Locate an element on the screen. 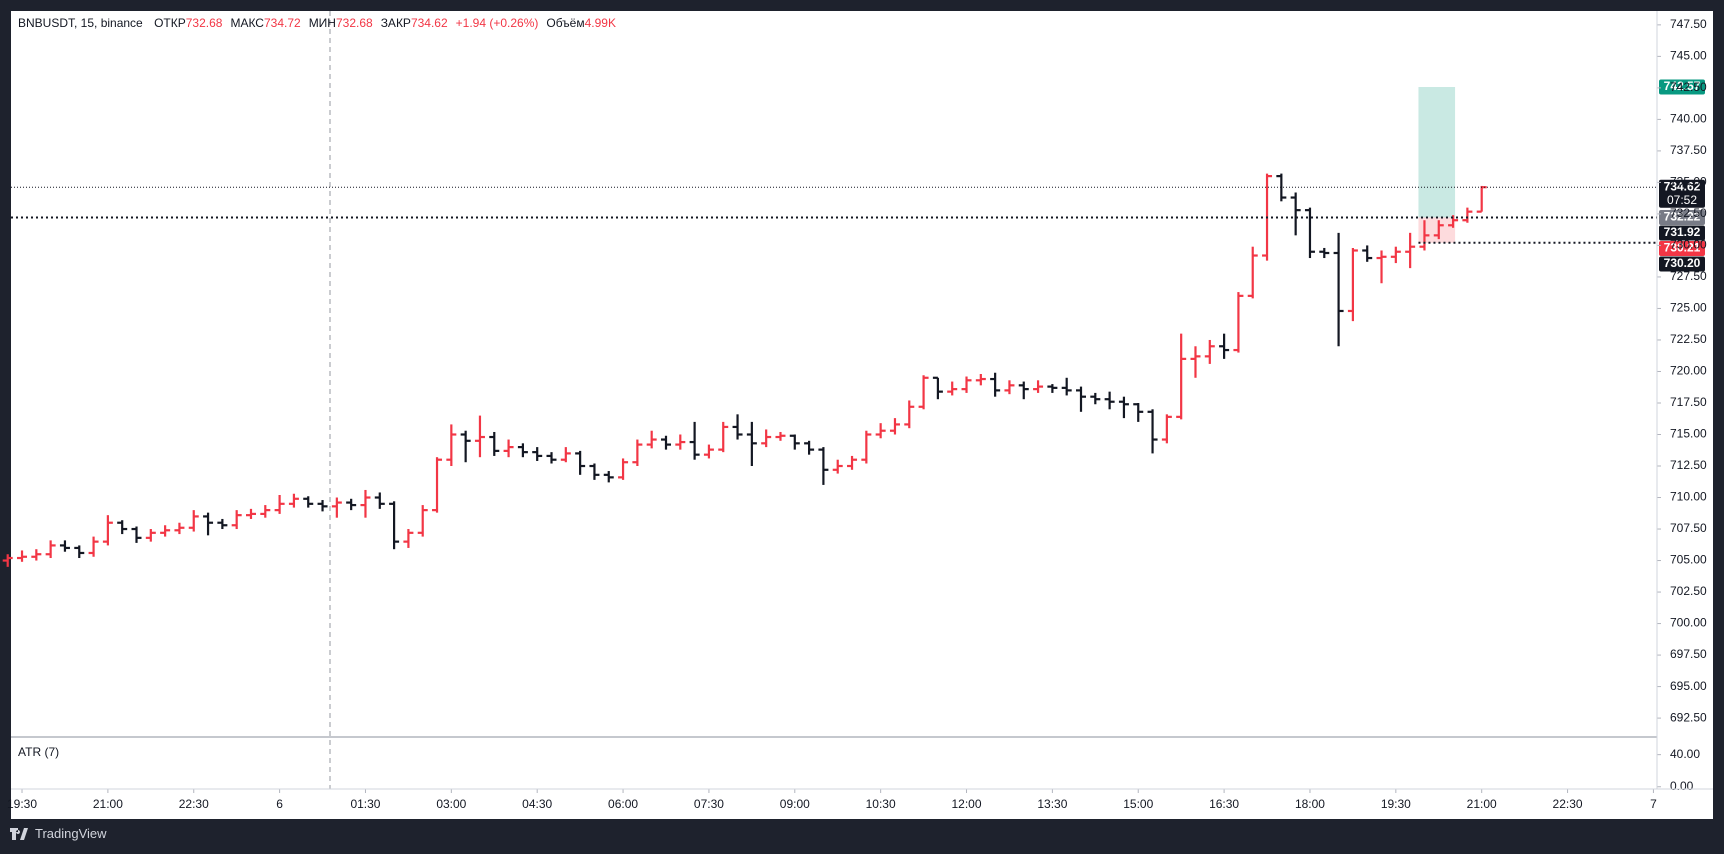  x-tick-label: 10:30 is located at coordinates (881, 804).